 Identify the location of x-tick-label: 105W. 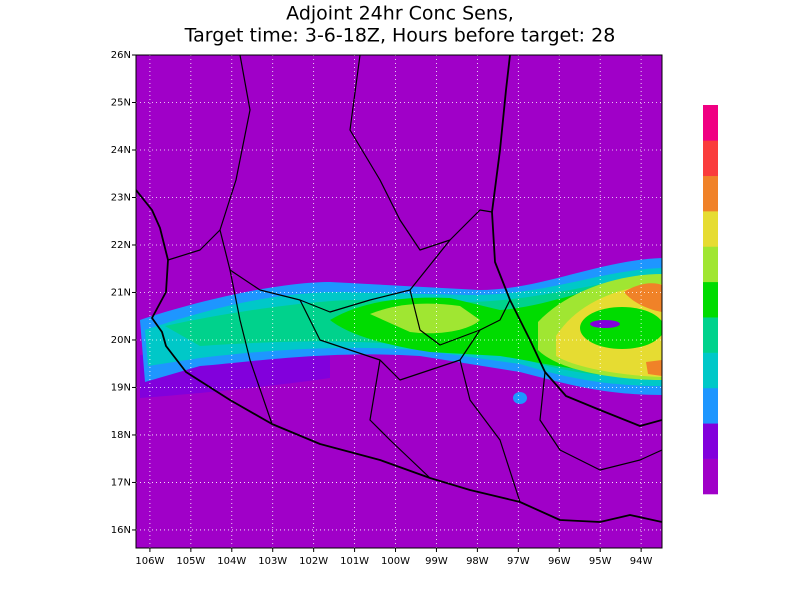
(190, 561).